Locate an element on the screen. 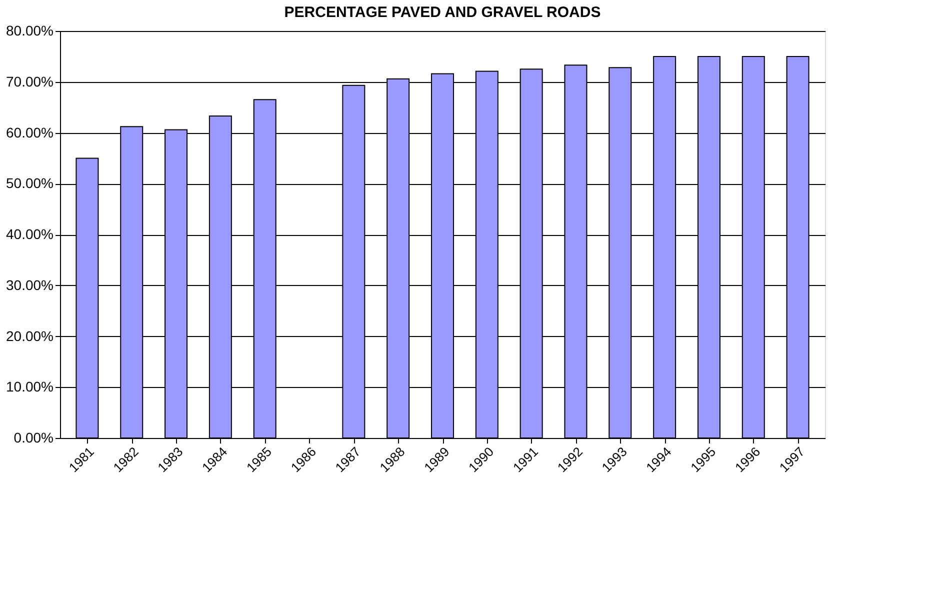 The image size is (940, 592). y-tick-label: 0.00% is located at coordinates (34, 438).